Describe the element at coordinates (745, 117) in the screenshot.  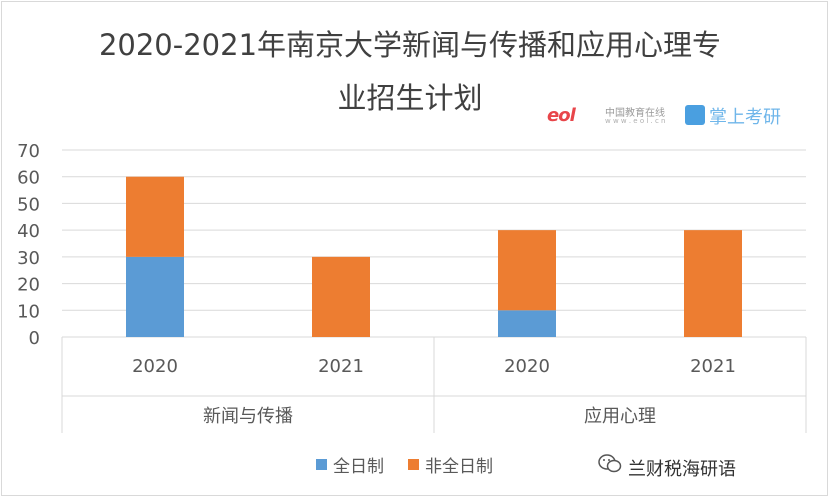
I see `brand-text: 掌上考研` at that location.